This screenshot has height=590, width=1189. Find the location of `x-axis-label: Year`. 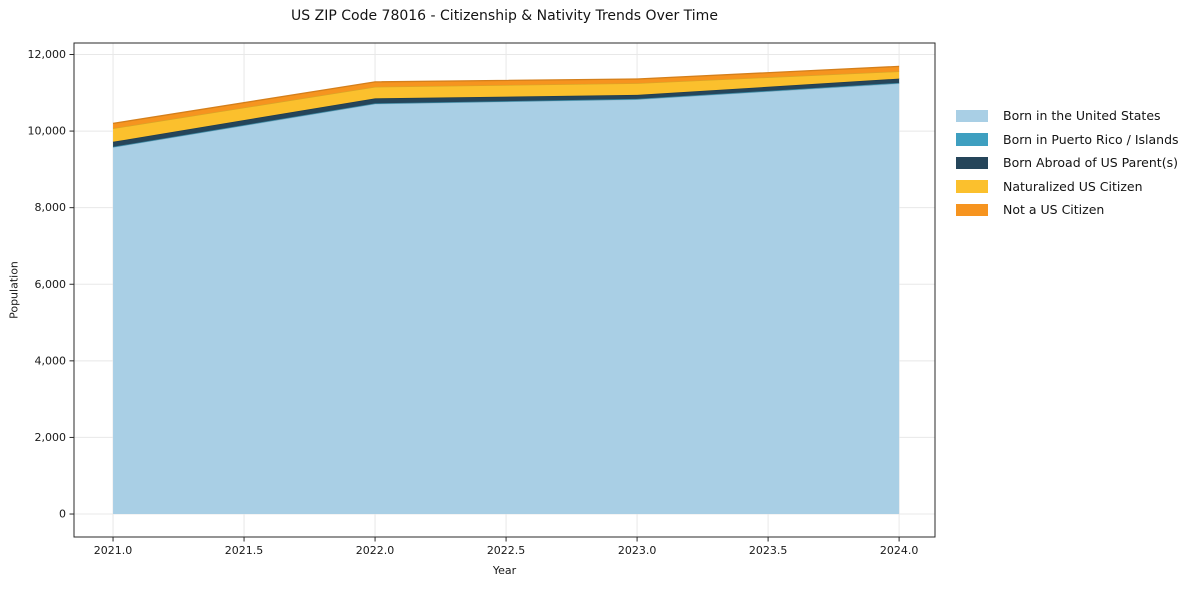

x-axis-label: Year is located at coordinates (504, 570).